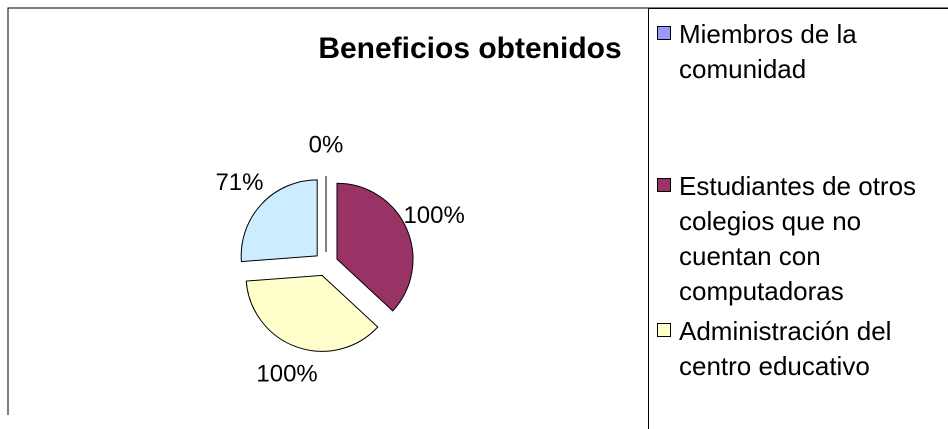 The image size is (948, 429). I want to click on legend-label: Miembros de la comunidad, so click(768, 51).